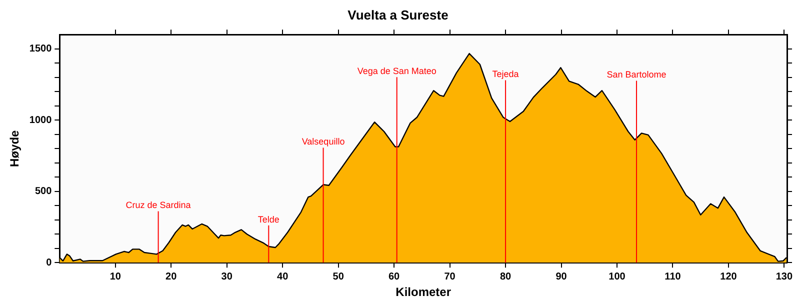 This screenshot has height=300, width=800. What do you see at coordinates (323, 141) in the screenshot?
I see `ref-line-label: Valsequillo` at bounding box center [323, 141].